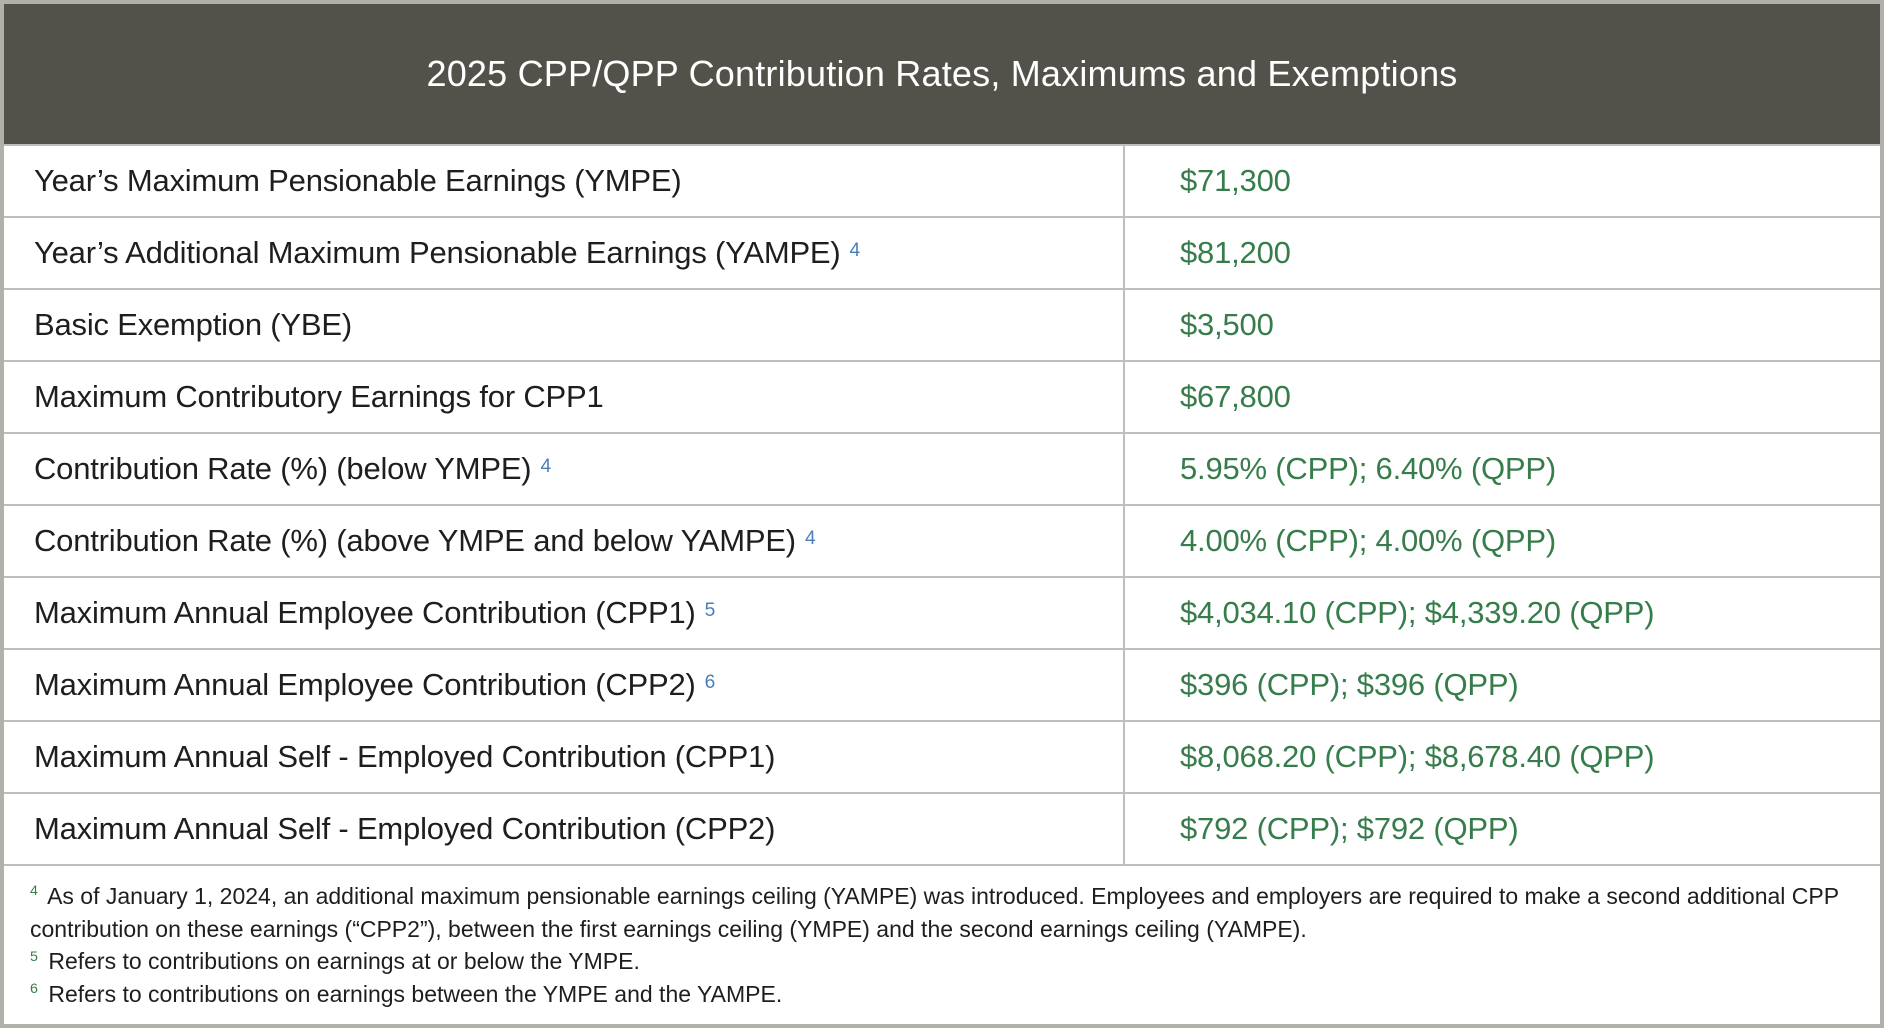 This screenshot has height=1028, width=1884. I want to click on row-value-text: $792 (CPP); $792 (QPP), so click(1349, 828).